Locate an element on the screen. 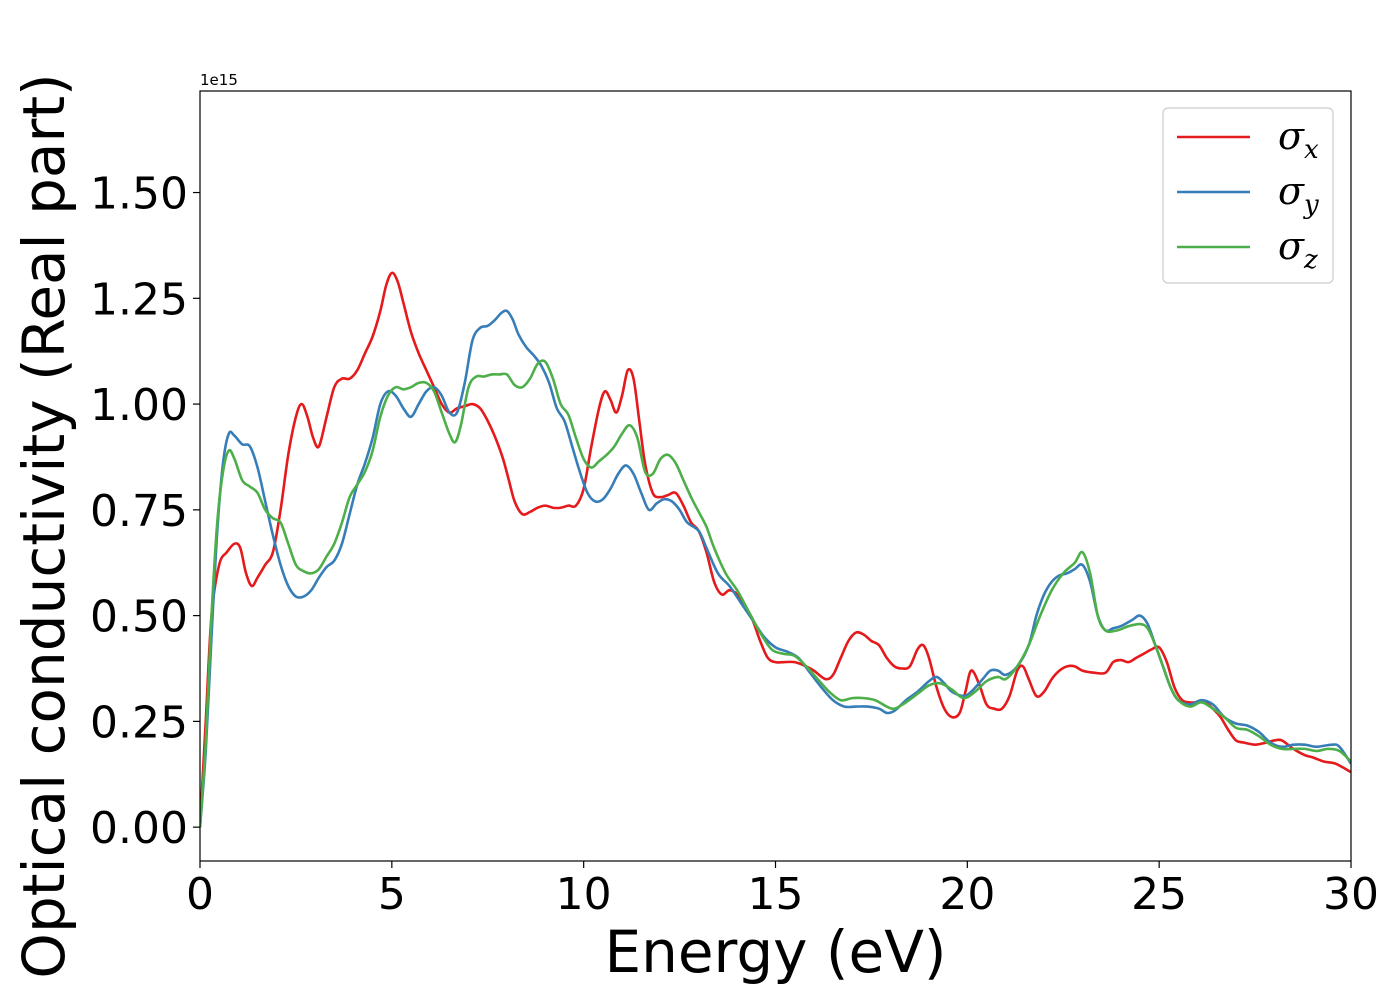  x-tick-label: 25 is located at coordinates (1159, 894).